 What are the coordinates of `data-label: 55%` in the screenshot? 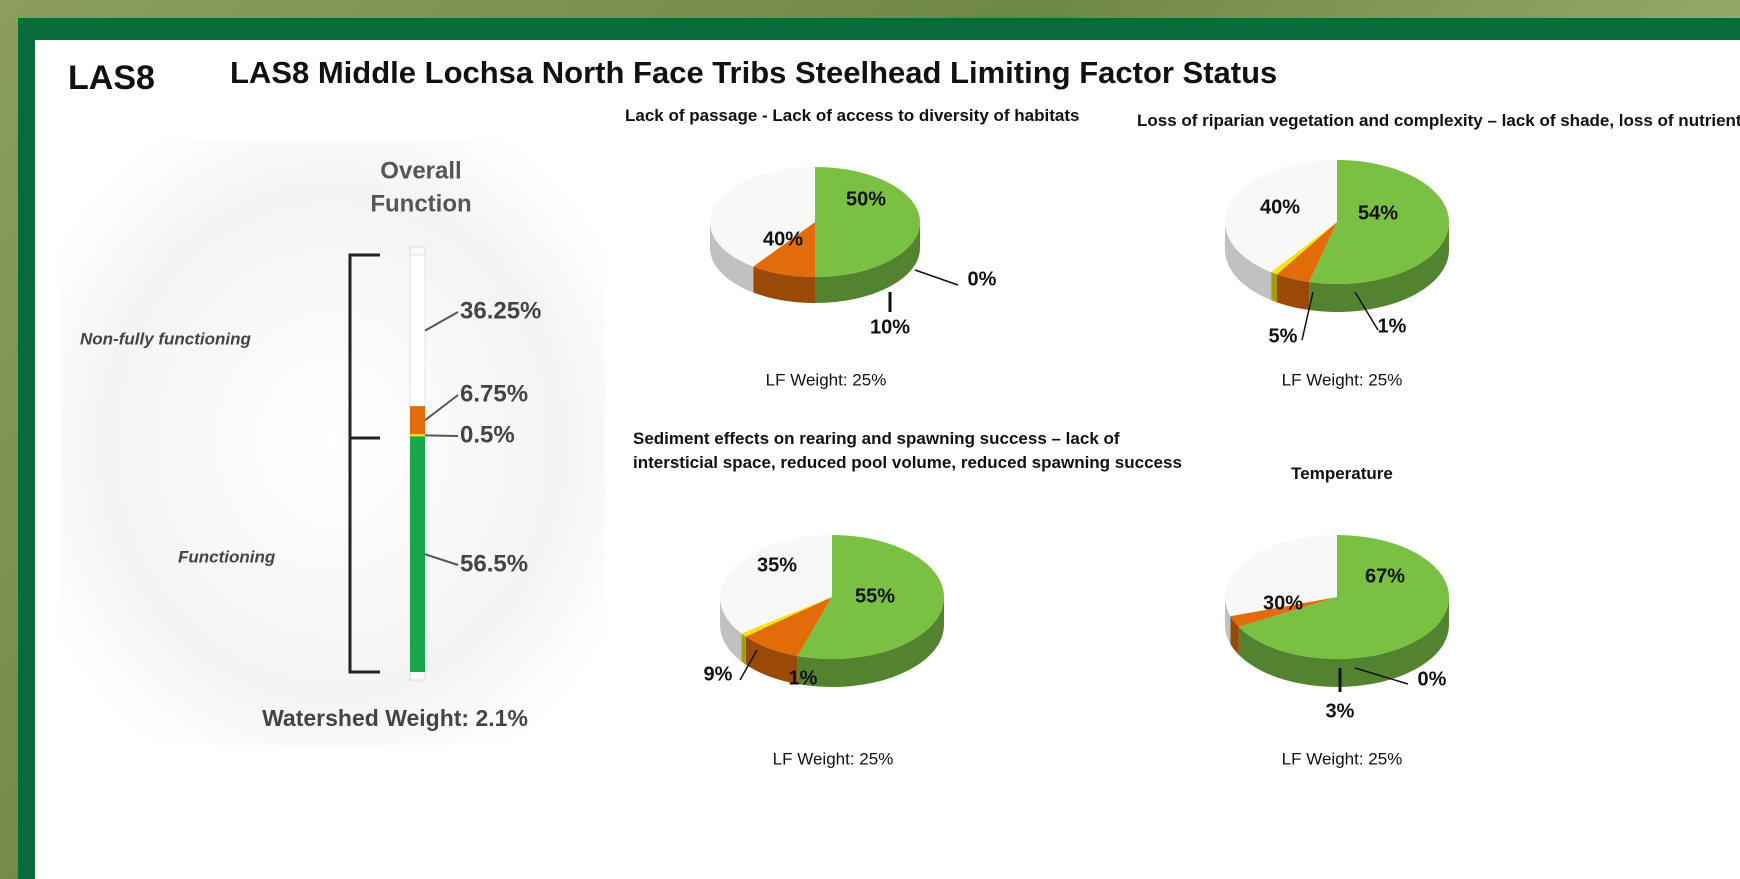 It's located at (875, 596).